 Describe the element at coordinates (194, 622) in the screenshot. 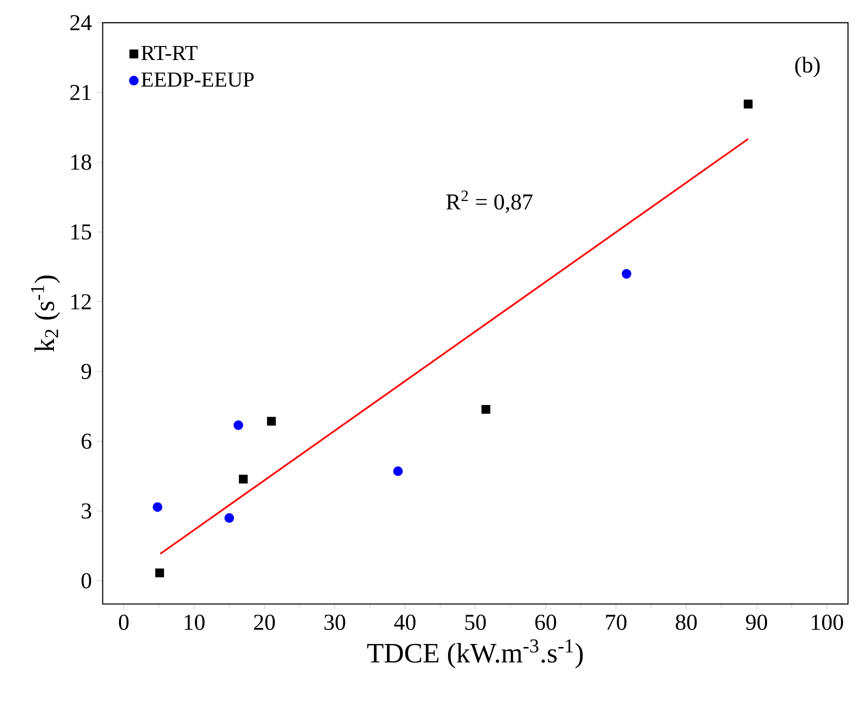

I see `x-tick-label: 10` at that location.